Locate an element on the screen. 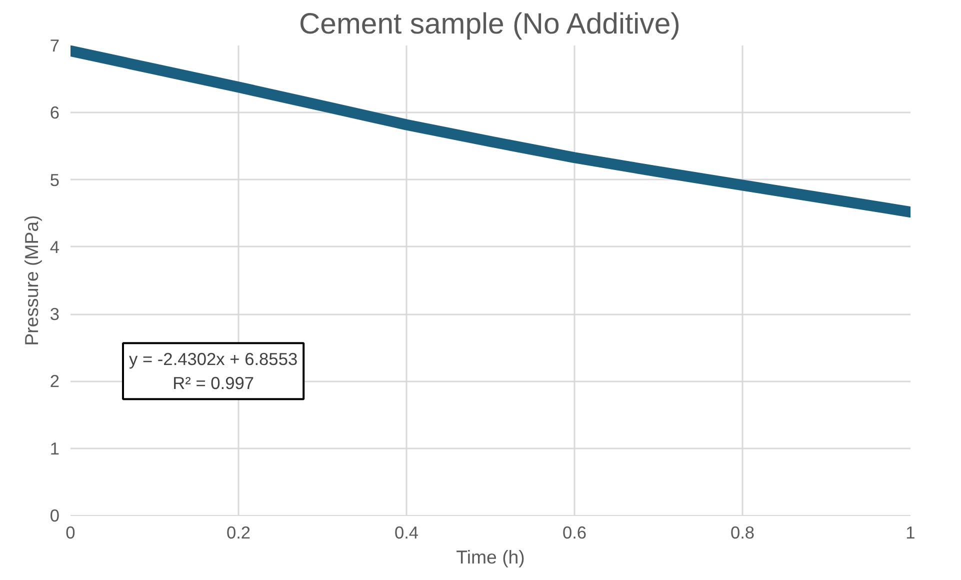  x-tick-label: 0.6 is located at coordinates (574, 532).